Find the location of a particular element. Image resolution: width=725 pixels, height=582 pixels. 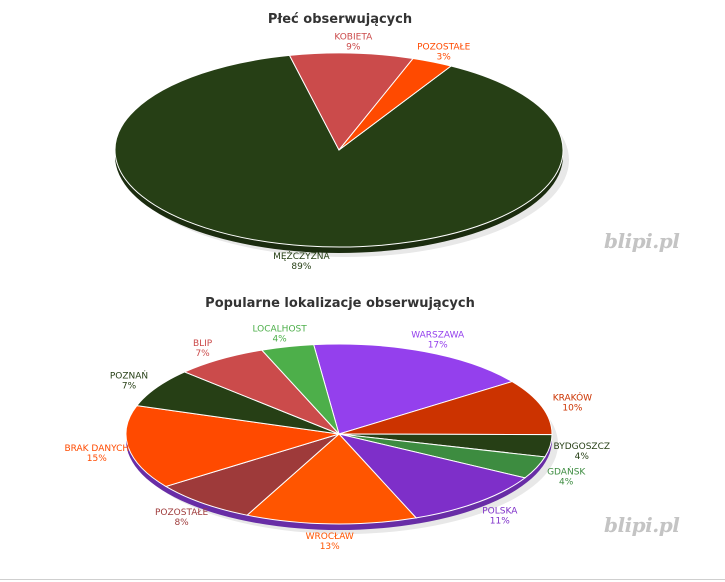

pie-slice-krakow is located at coordinates (445, 408).